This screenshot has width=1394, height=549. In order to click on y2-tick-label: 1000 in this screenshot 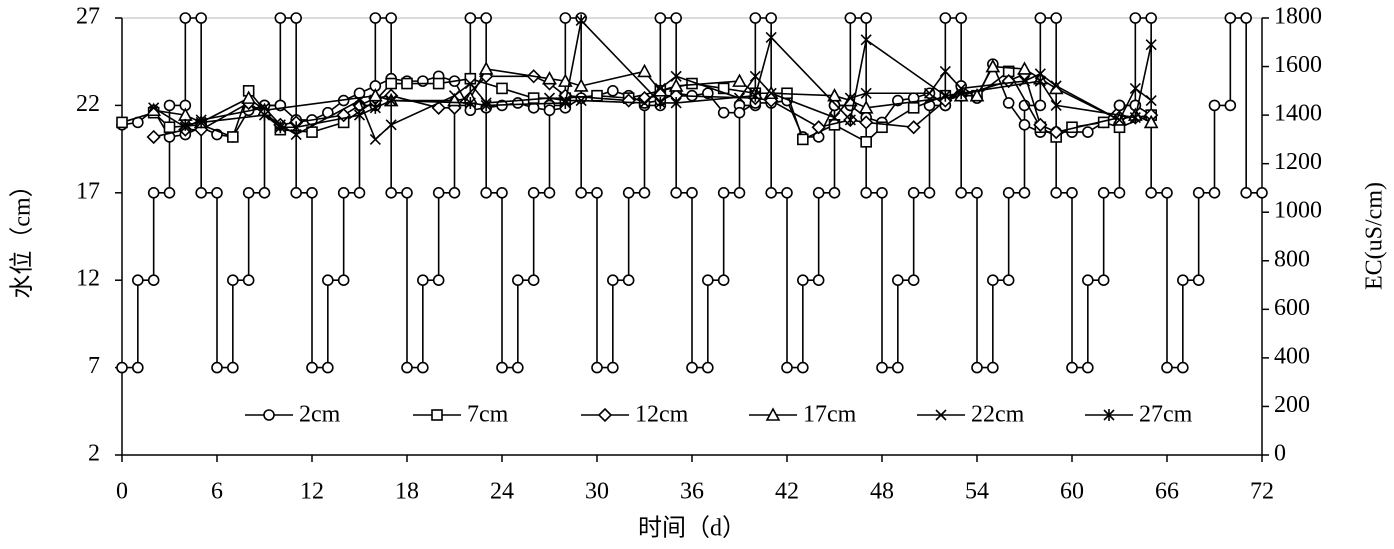, I will do `click(1298, 211)`.